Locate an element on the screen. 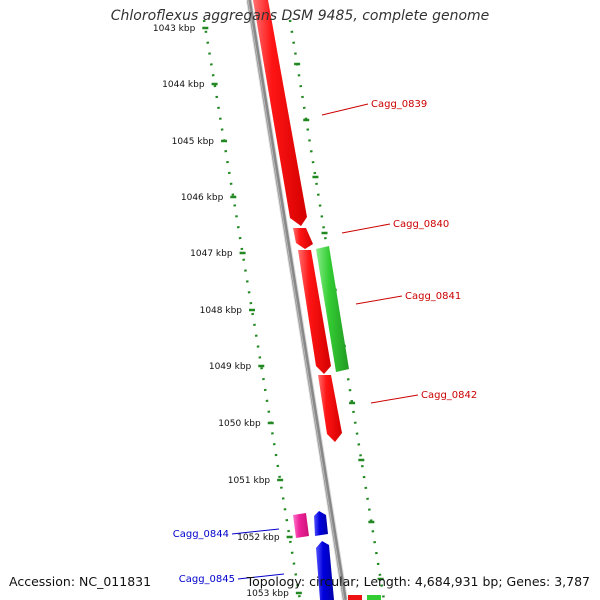  kbp-tick-label: 1047 kbp is located at coordinates (211, 254).